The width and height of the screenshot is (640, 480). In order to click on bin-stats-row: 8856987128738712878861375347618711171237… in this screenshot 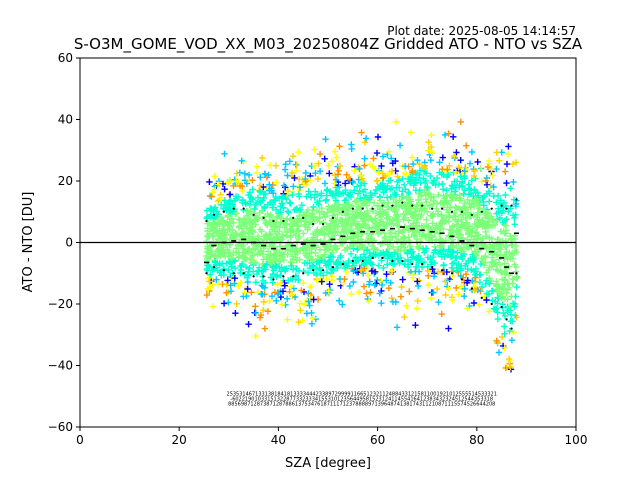, I will do `click(361, 404)`.